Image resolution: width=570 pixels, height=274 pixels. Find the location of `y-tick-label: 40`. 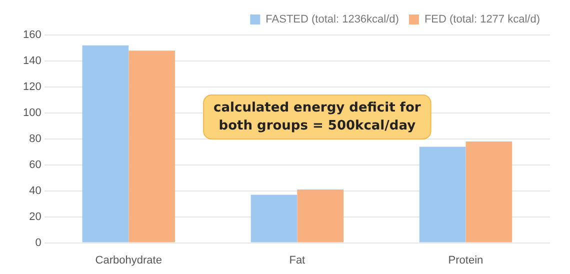

y-tick-label: 40 is located at coordinates (35, 190).